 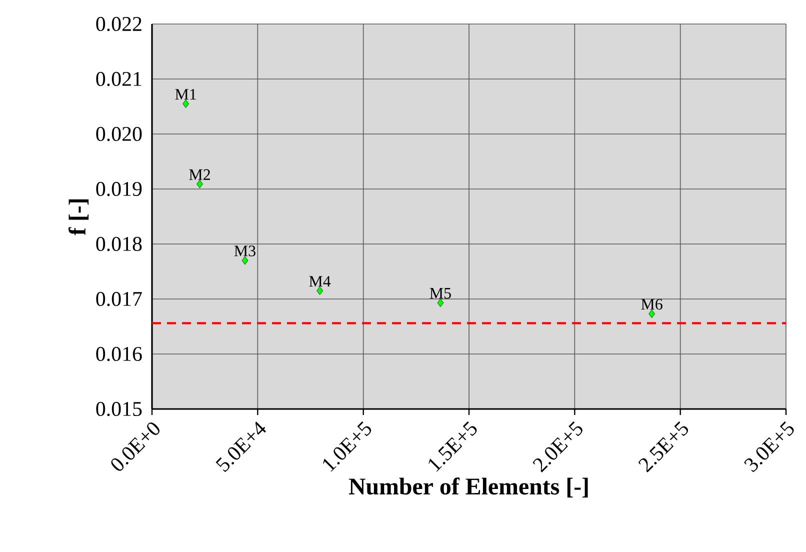 I want to click on annotation: M6, so click(x=651, y=304).